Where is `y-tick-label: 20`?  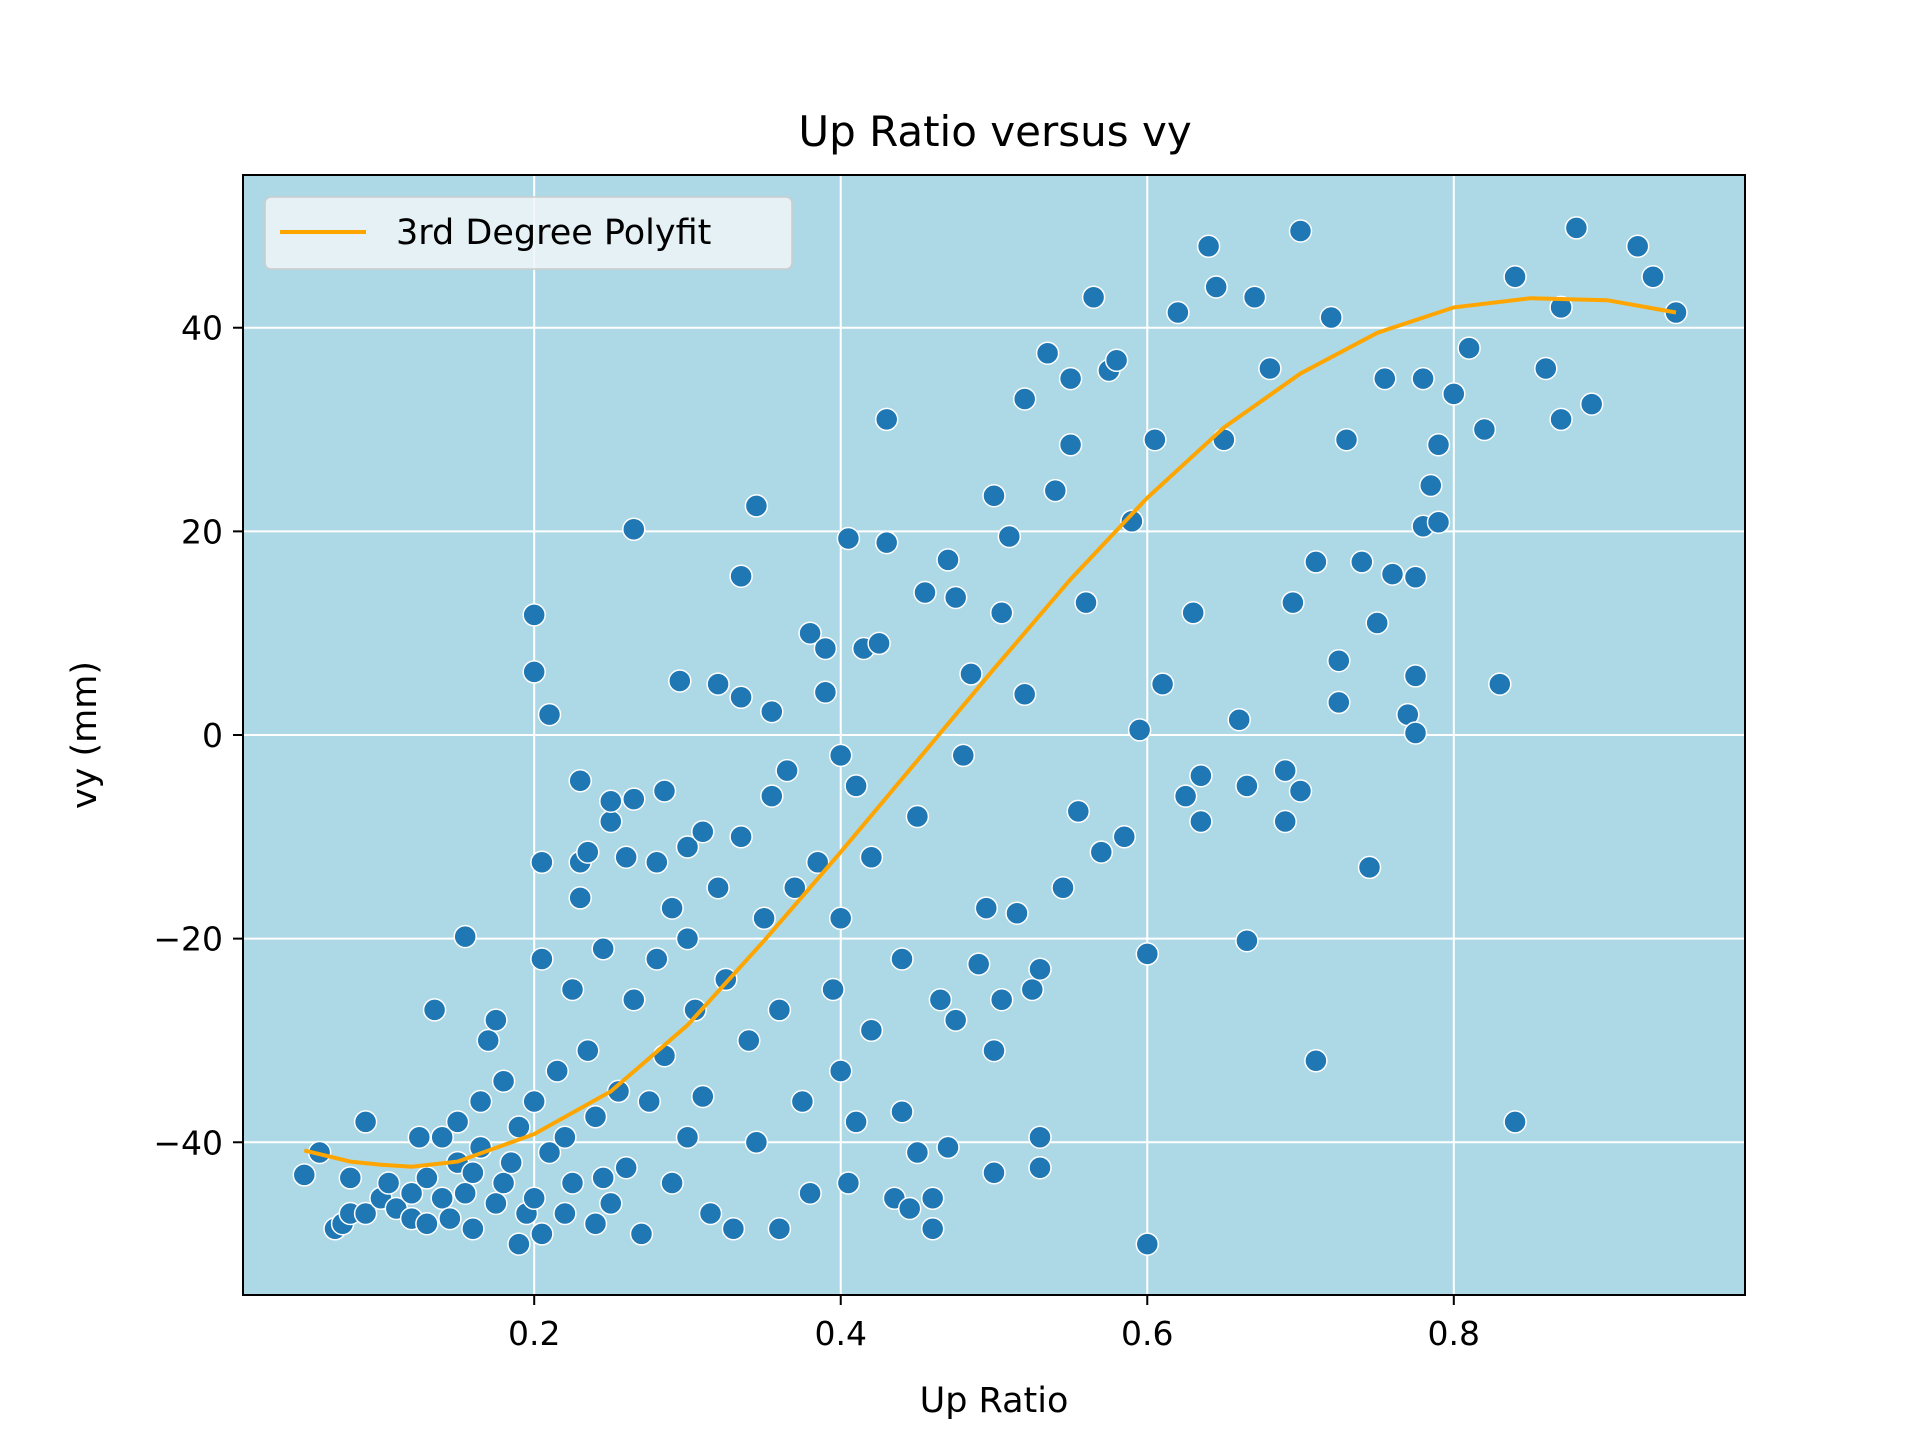
y-tick-label: 20 is located at coordinates (202, 531).